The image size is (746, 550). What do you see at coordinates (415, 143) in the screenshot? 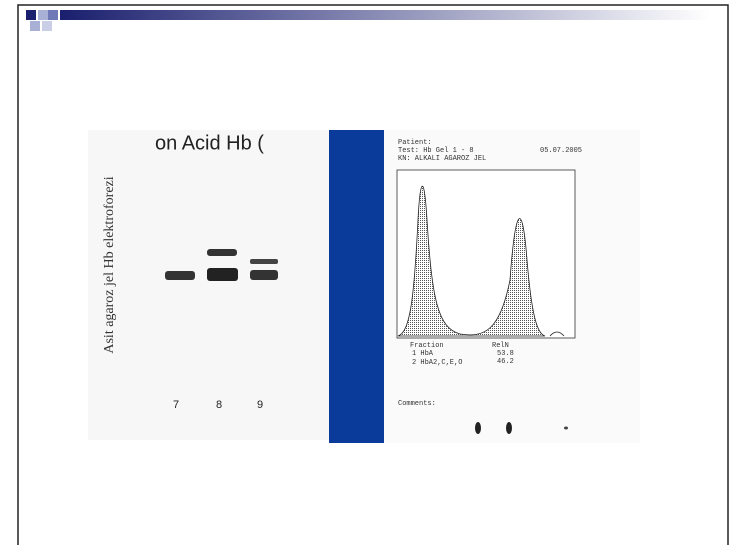
I see `patient-label: Patient:` at bounding box center [415, 143].